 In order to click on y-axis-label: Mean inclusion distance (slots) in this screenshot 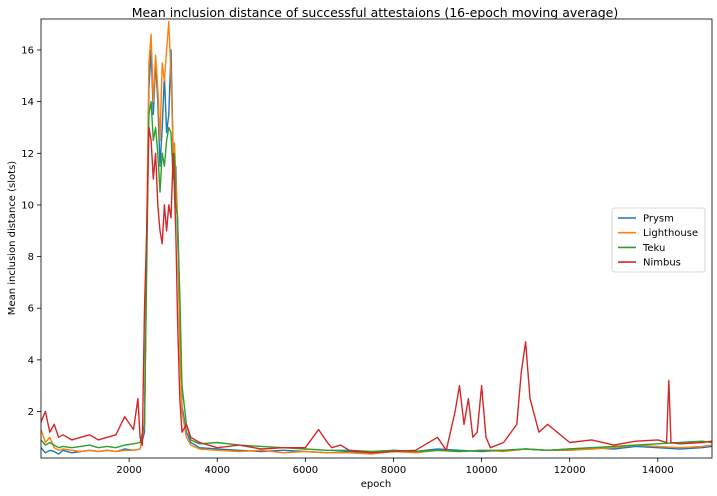, I will do `click(12, 238)`.